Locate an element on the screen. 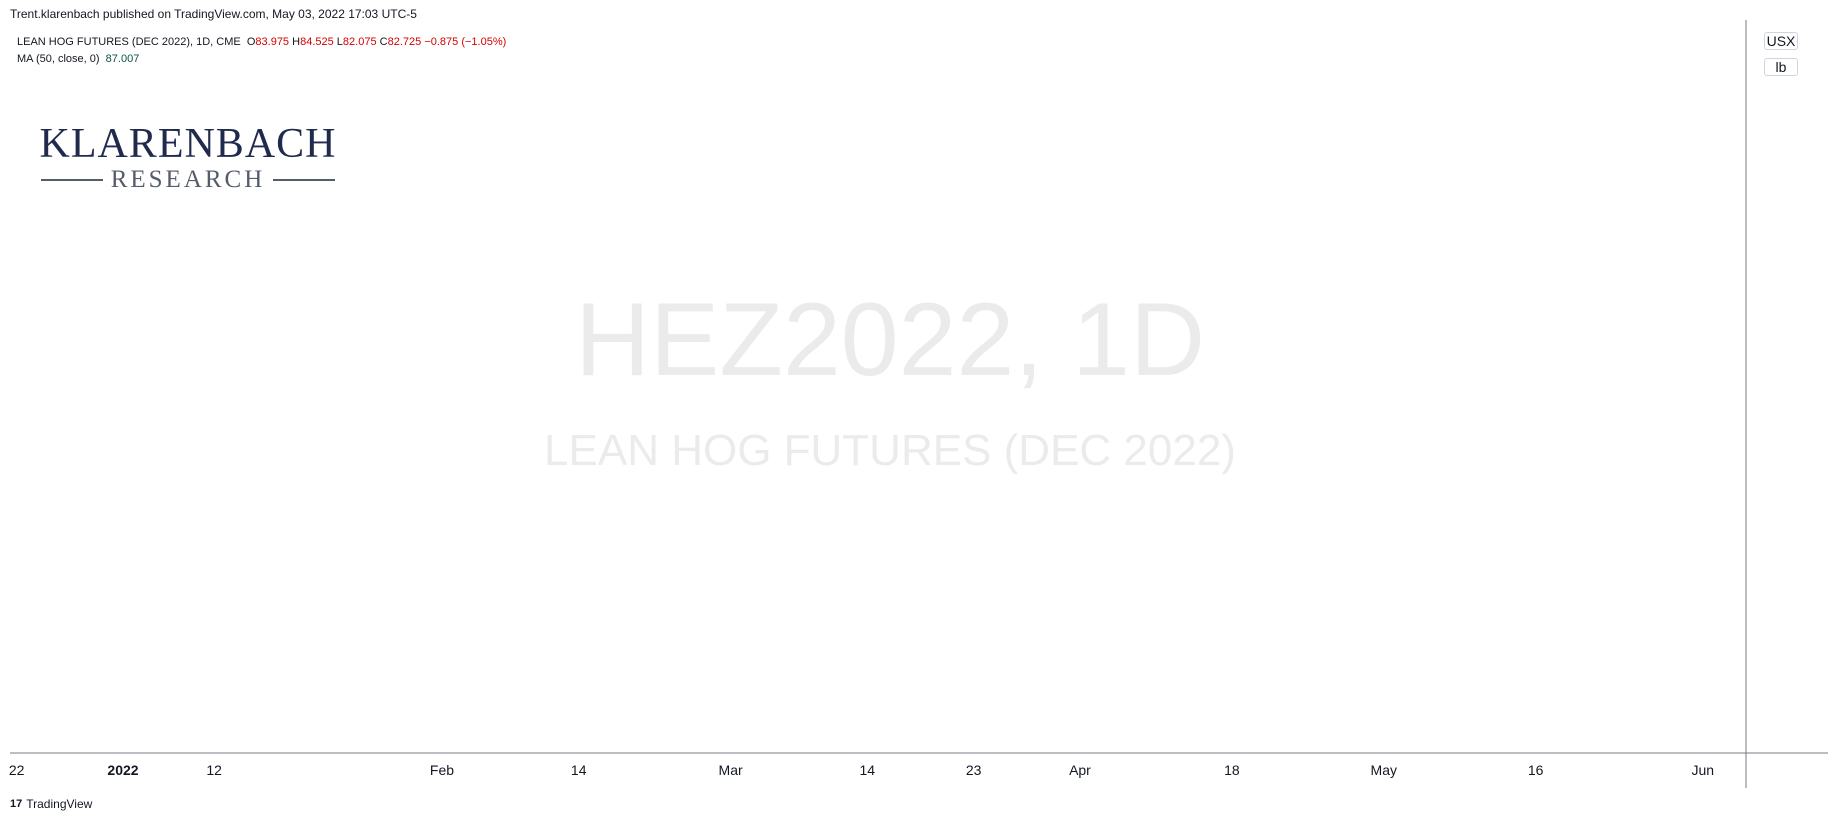  time-tick-label: 16 is located at coordinates (1536, 770).